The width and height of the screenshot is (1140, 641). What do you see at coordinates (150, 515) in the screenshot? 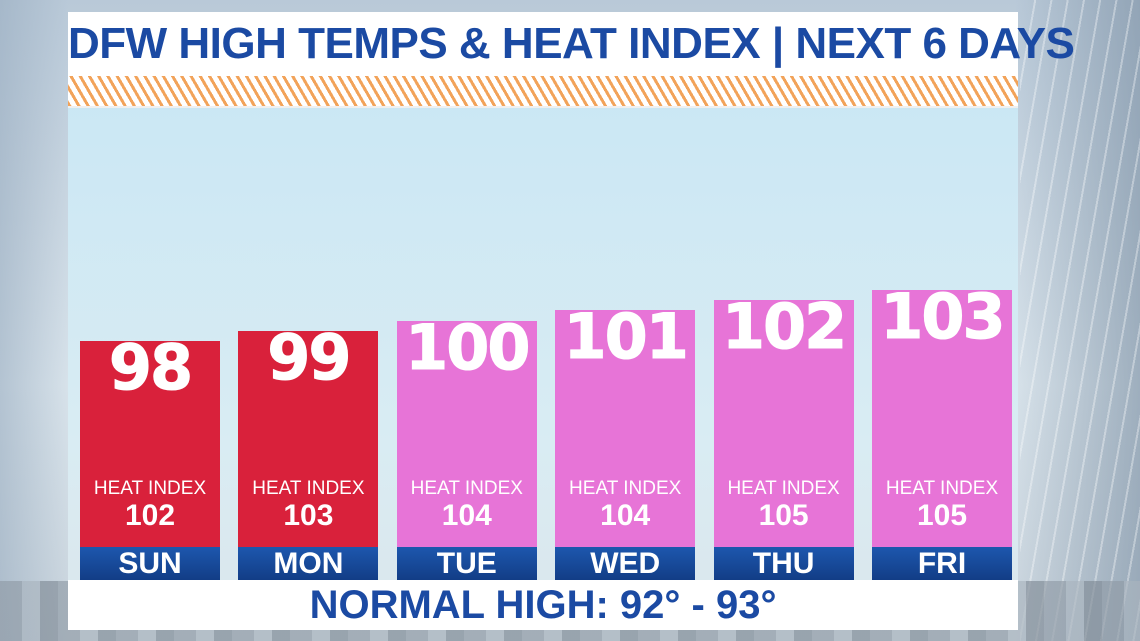
I see `heat-index-value: 102` at bounding box center [150, 515].